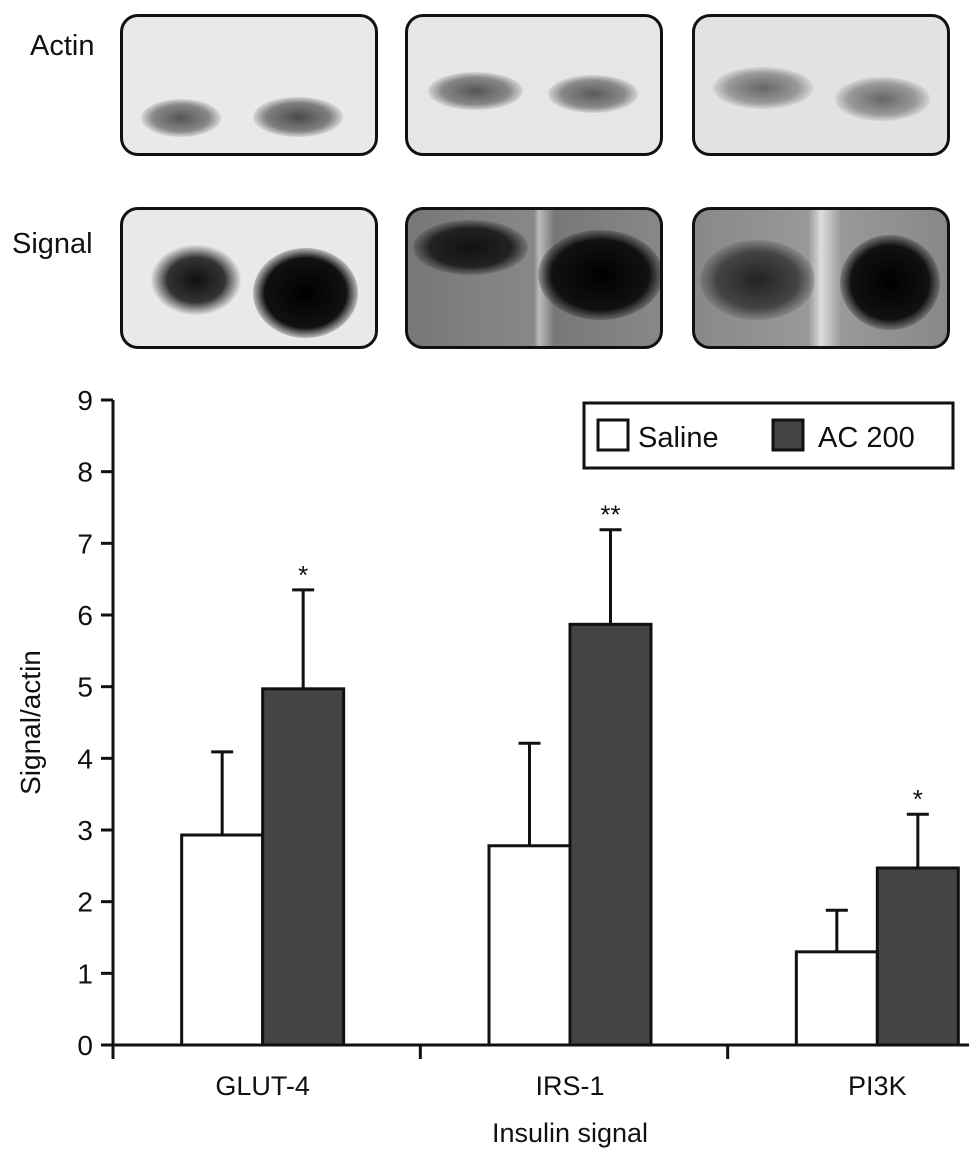 Image resolution: width=969 pixels, height=1158 pixels. Describe the element at coordinates (534, 85) in the screenshot. I see `blot-actin-irs1` at that location.